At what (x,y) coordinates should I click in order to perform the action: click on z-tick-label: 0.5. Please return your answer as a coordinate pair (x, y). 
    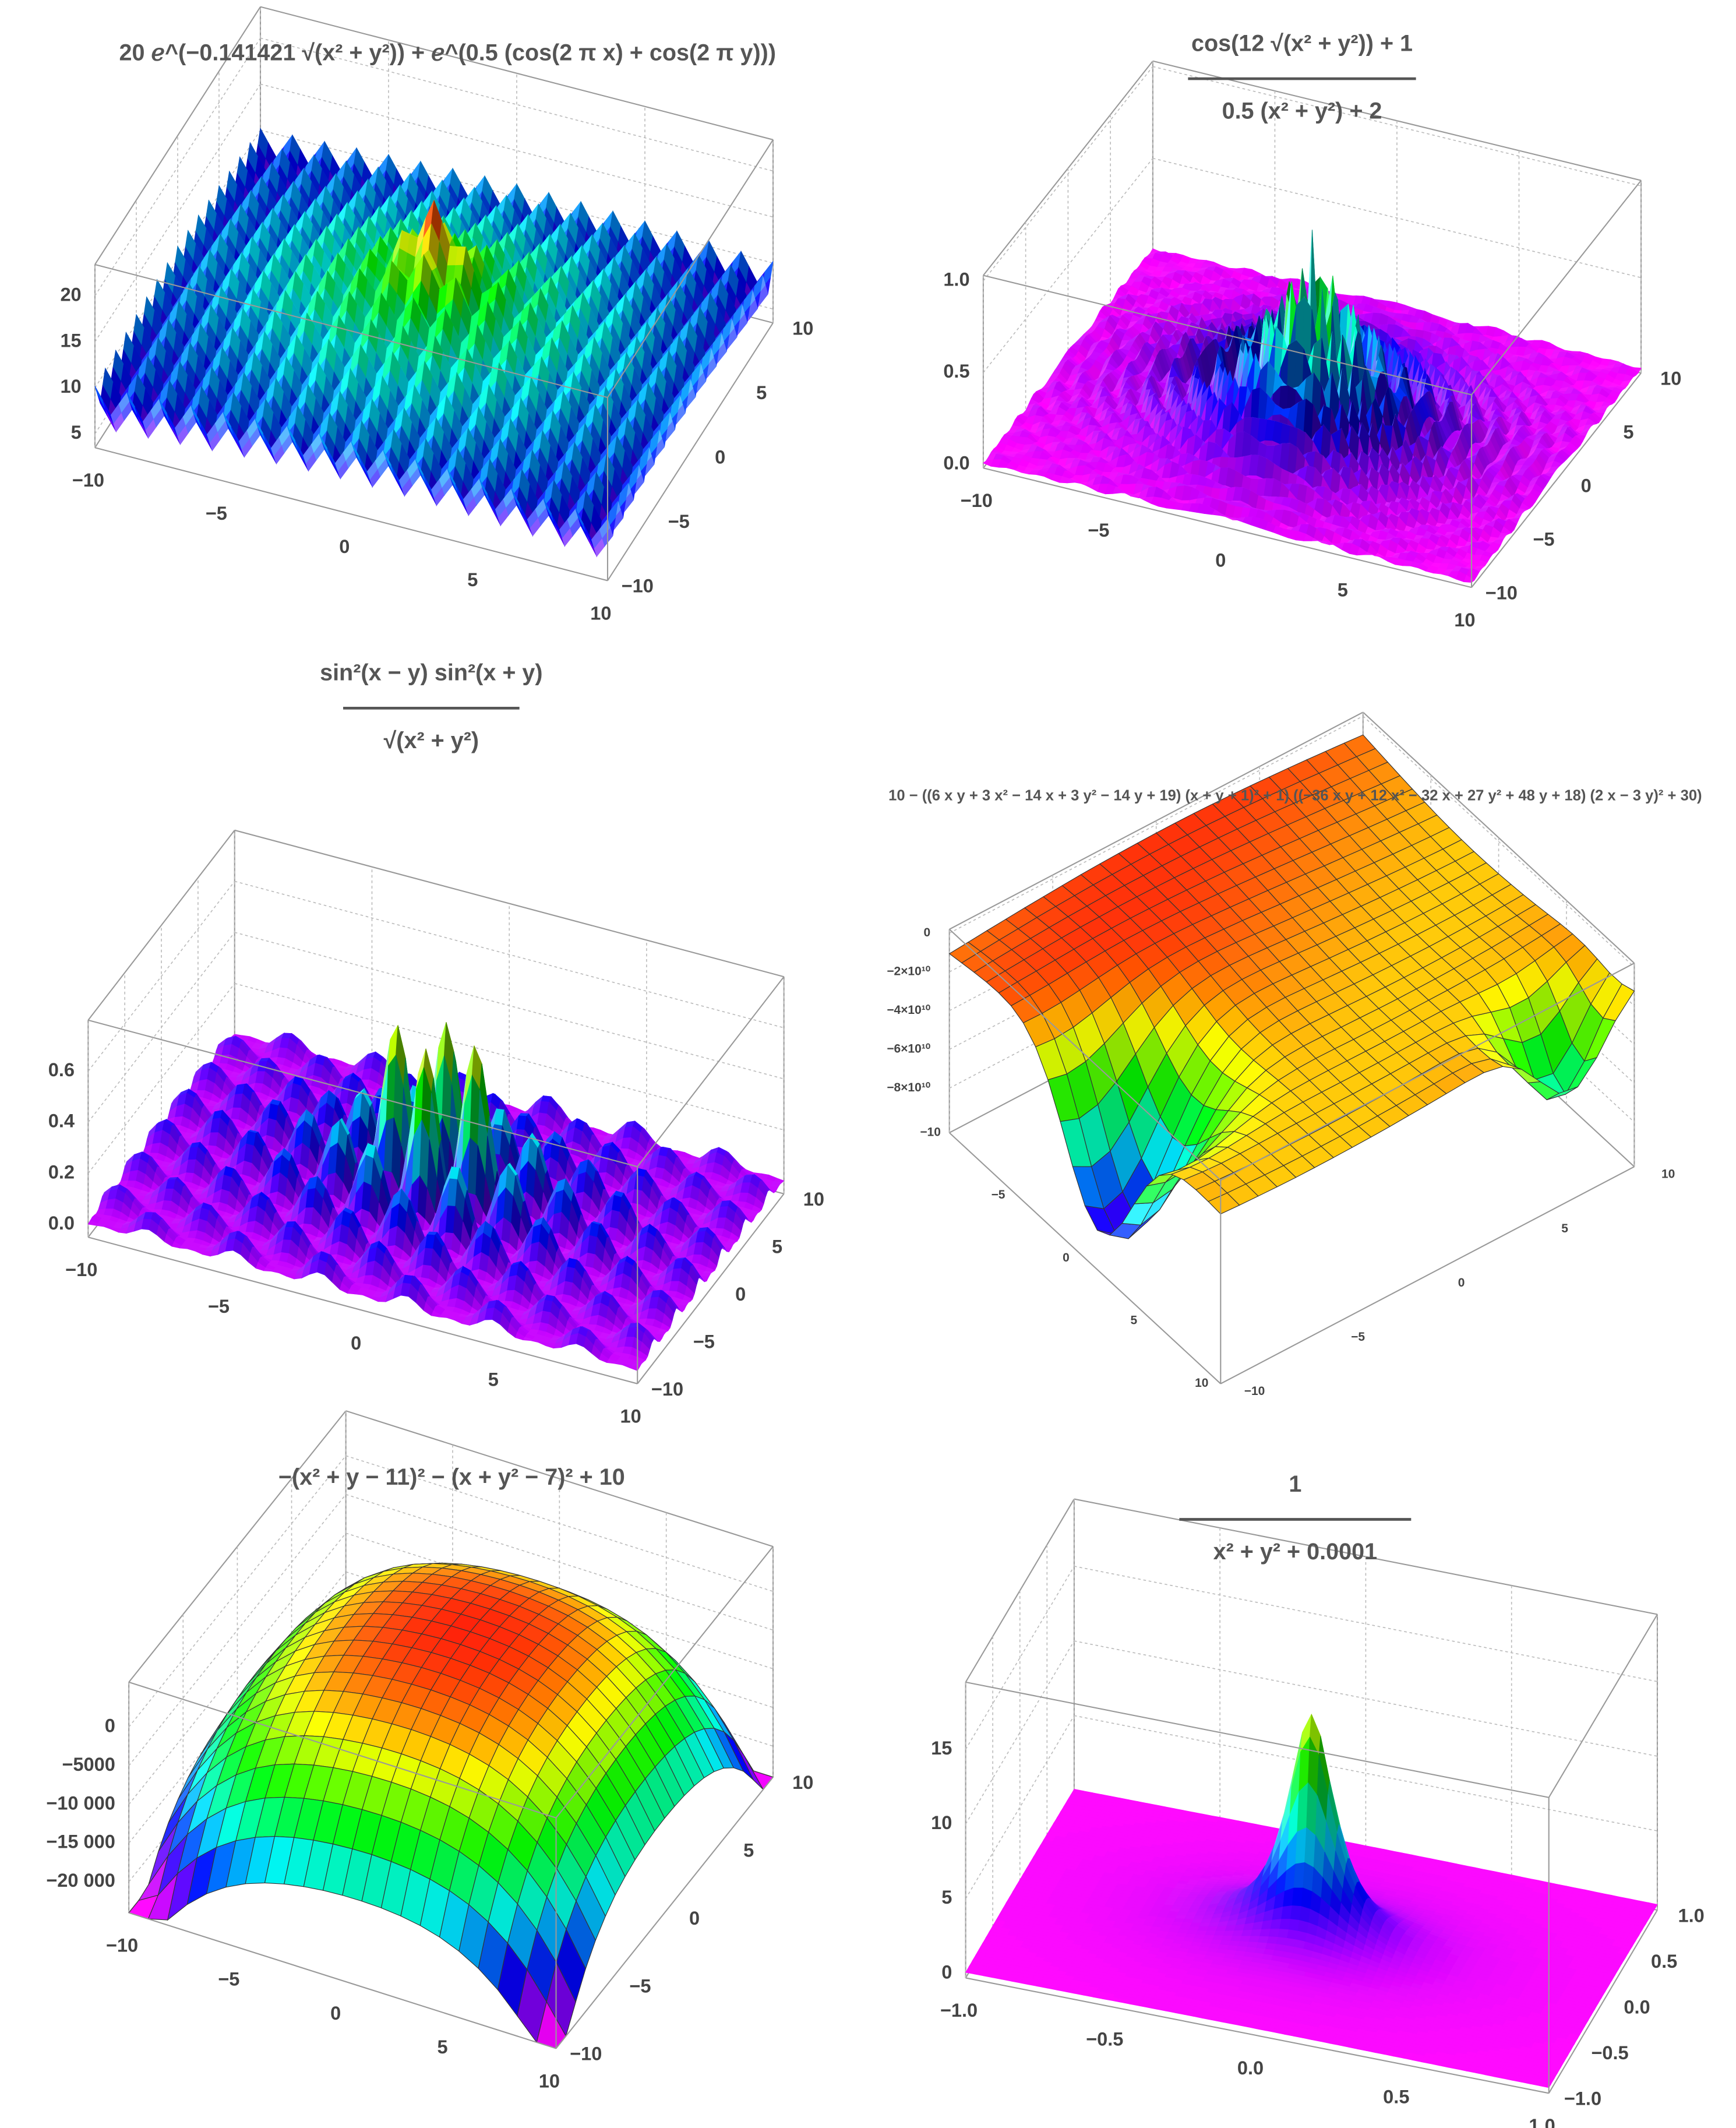
    Looking at the image, I should click on (956, 371).